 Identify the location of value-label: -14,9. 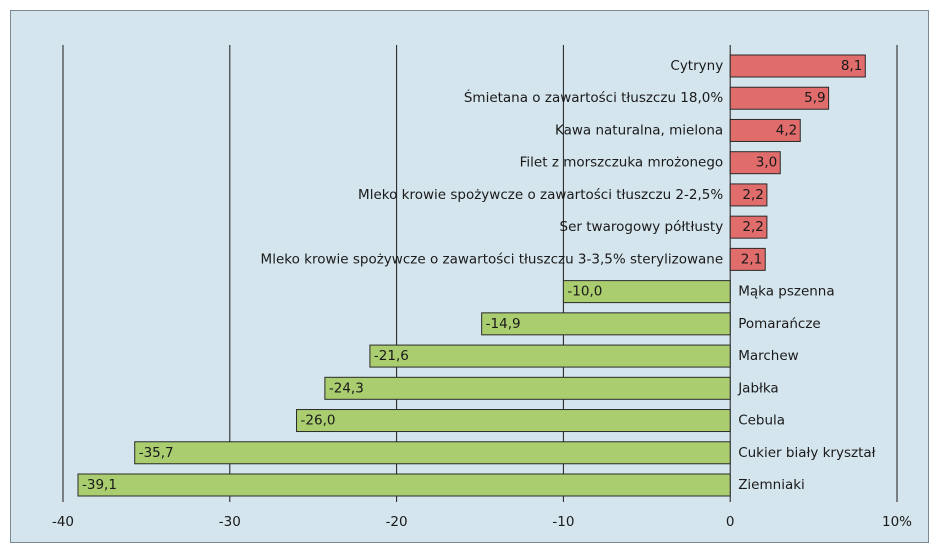
(503, 324).